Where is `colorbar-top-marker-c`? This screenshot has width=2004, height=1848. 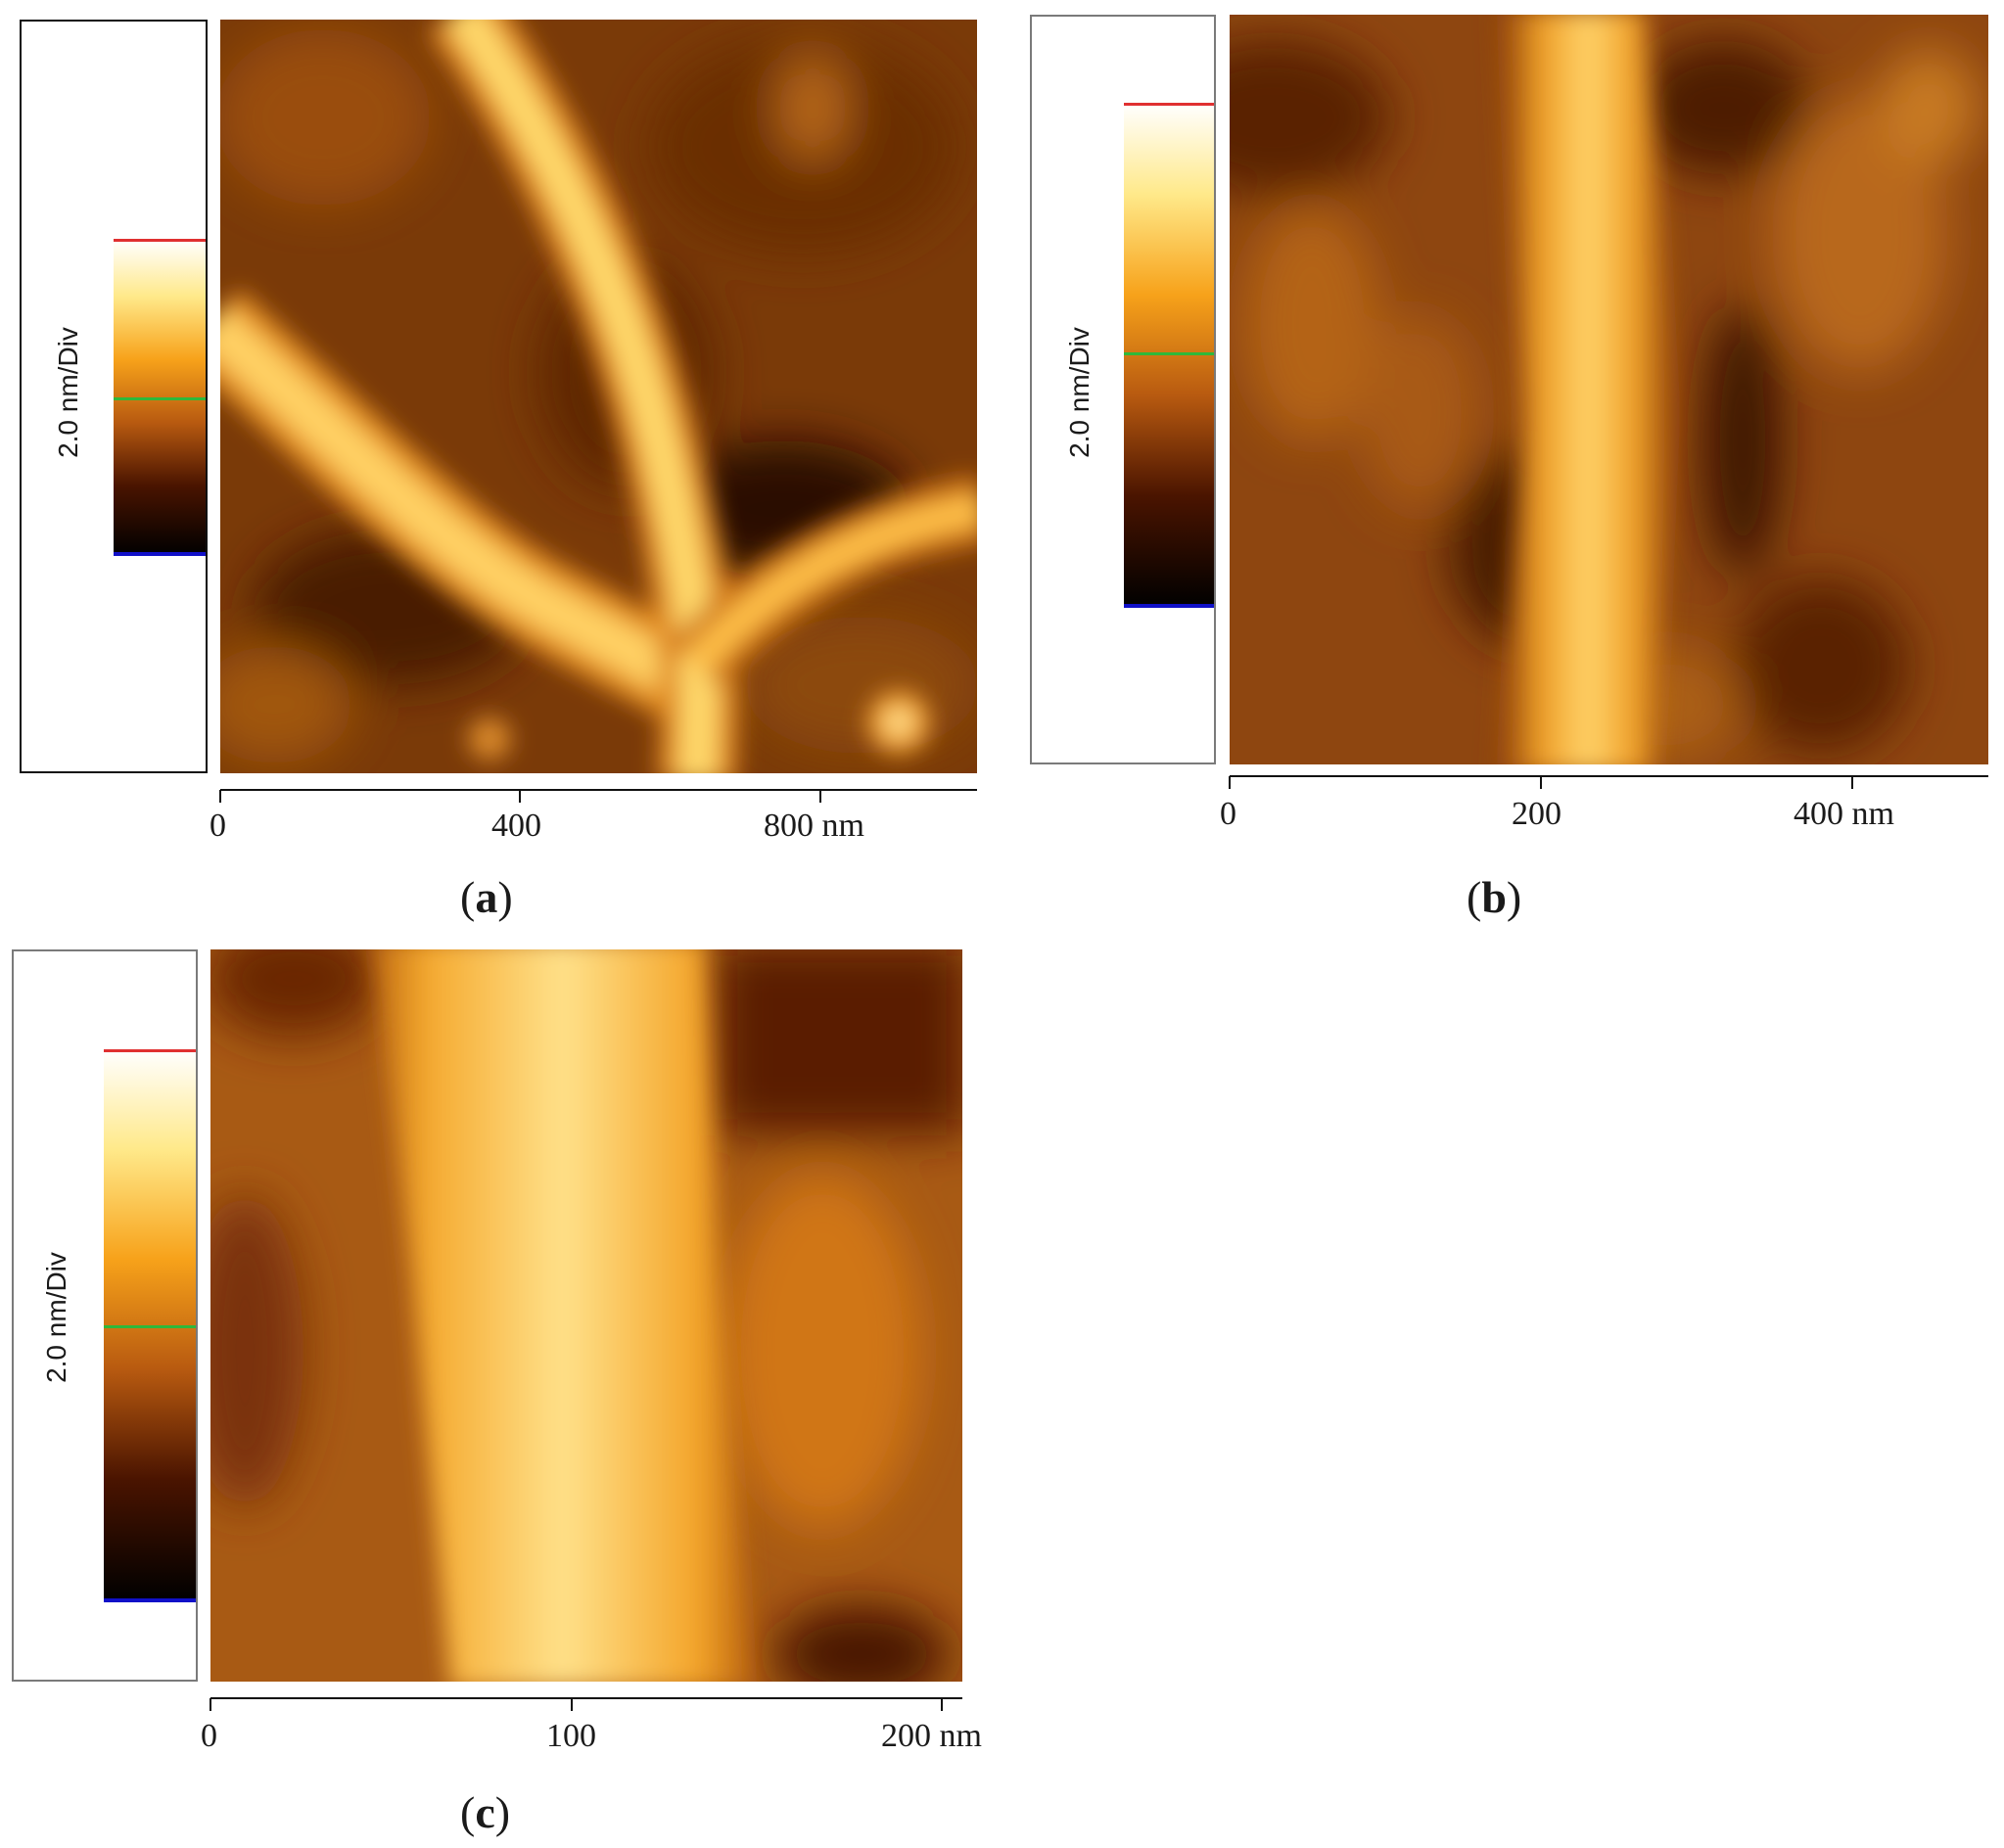 colorbar-top-marker-c is located at coordinates (150, 1050).